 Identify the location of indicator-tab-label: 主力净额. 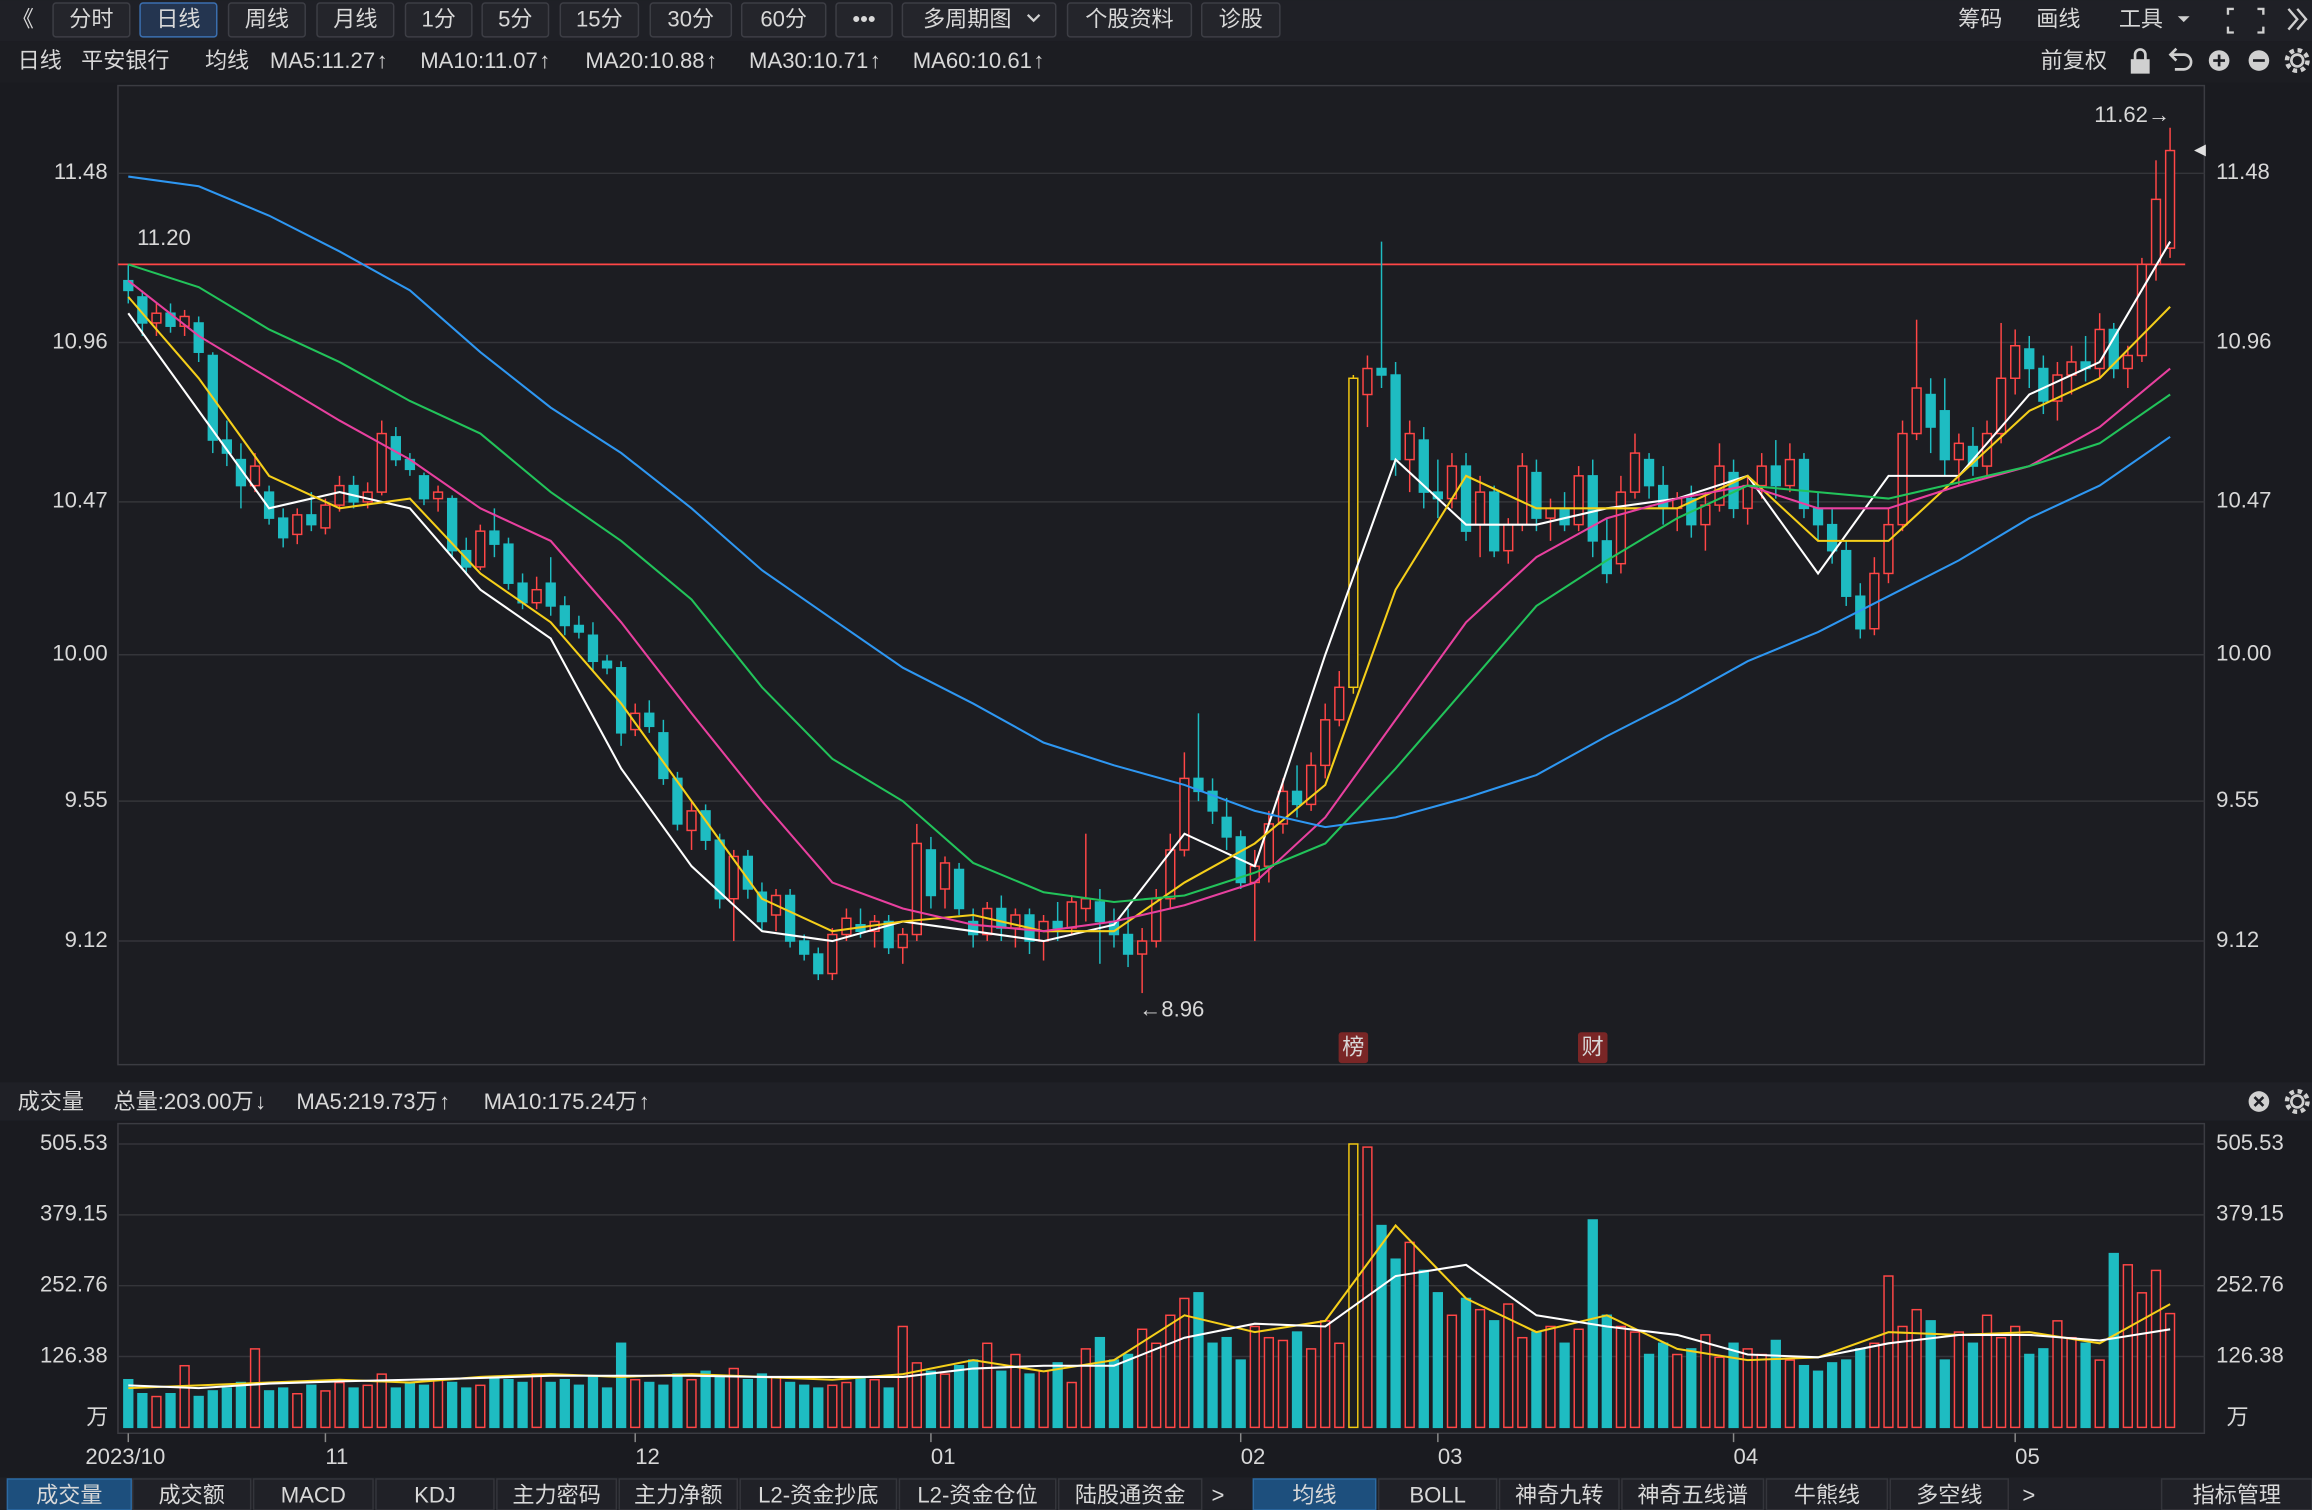
(678, 1495).